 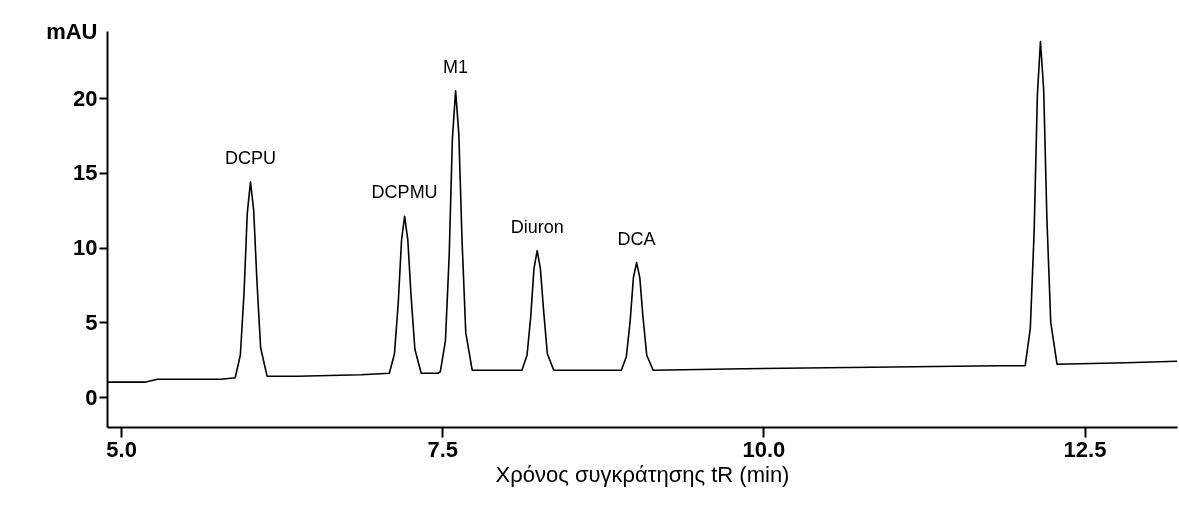 I want to click on annotation: DCPU, so click(x=250, y=157).